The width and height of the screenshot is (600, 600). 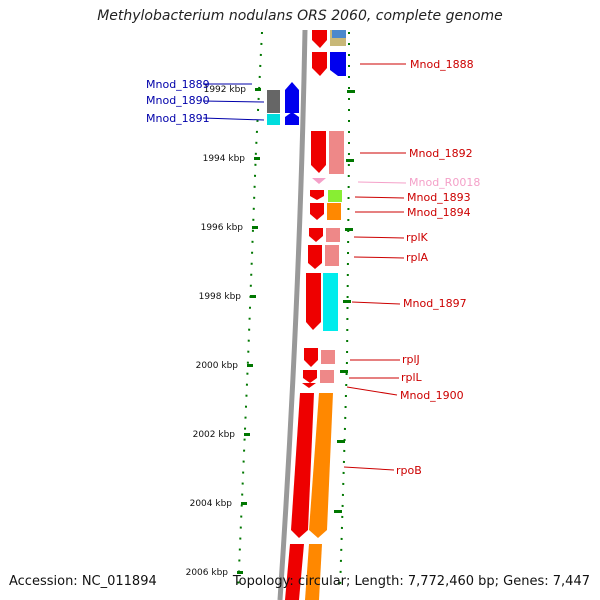 I want to click on kbp-label: 2004 kbp, so click(x=211, y=504).